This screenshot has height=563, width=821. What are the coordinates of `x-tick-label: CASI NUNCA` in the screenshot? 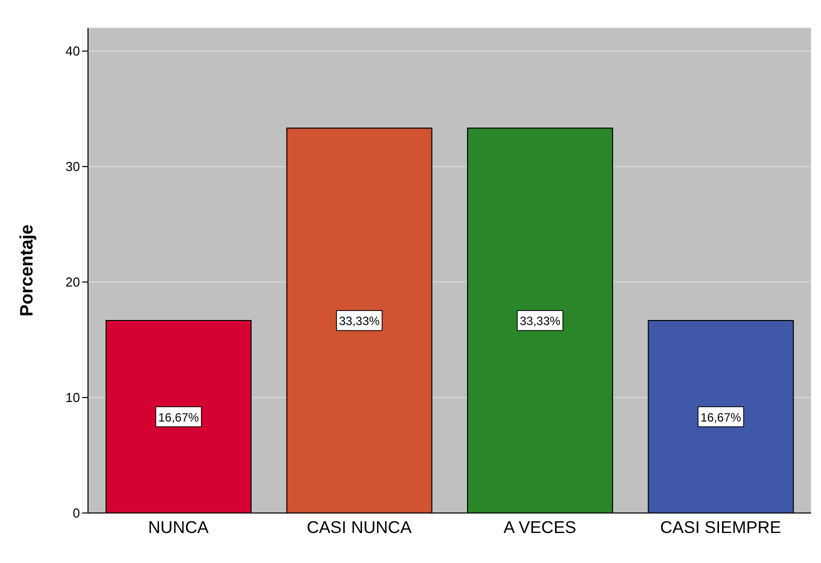 It's located at (359, 528).